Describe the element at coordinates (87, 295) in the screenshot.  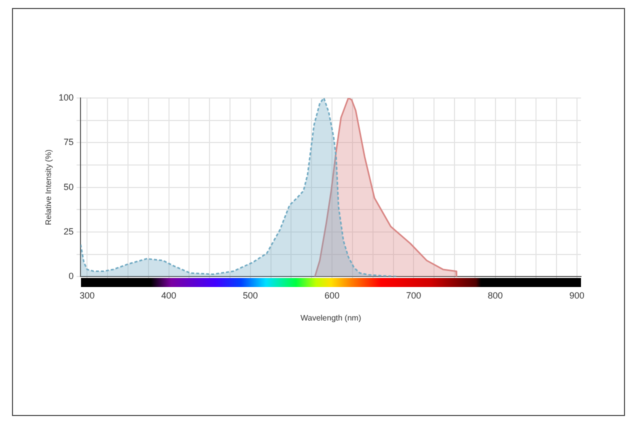
I see `x-tick-label: 300` at that location.